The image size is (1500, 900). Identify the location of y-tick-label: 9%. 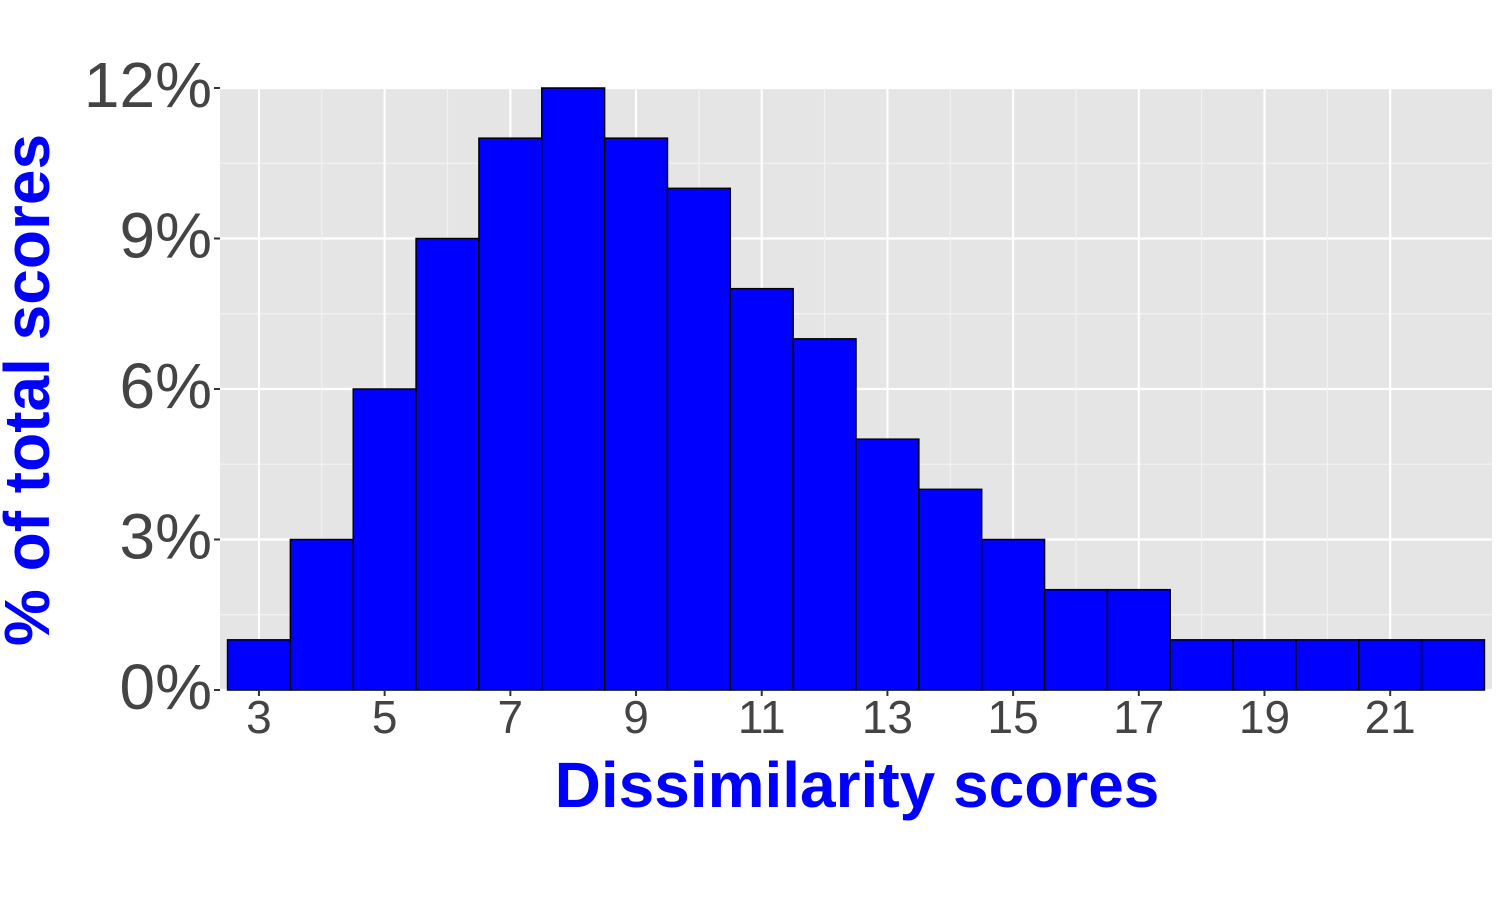
(166, 235).